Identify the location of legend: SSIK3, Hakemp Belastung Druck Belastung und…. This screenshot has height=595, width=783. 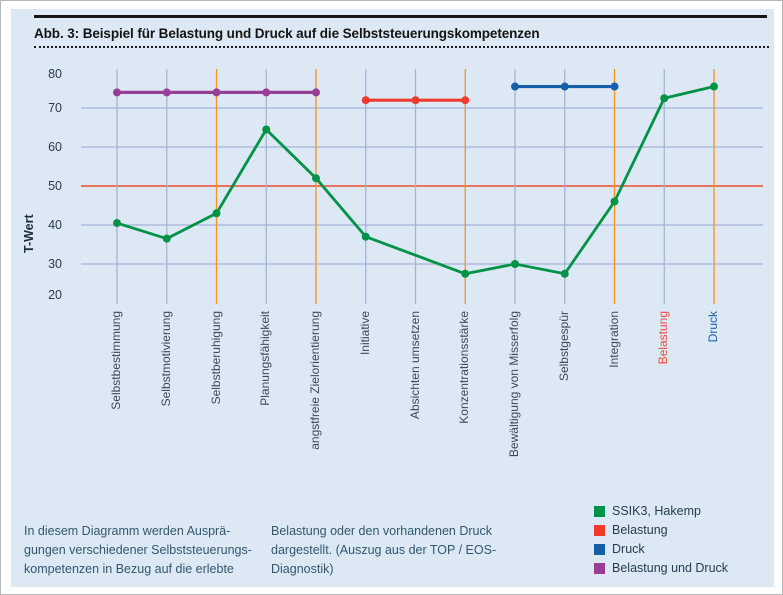
(661, 542).